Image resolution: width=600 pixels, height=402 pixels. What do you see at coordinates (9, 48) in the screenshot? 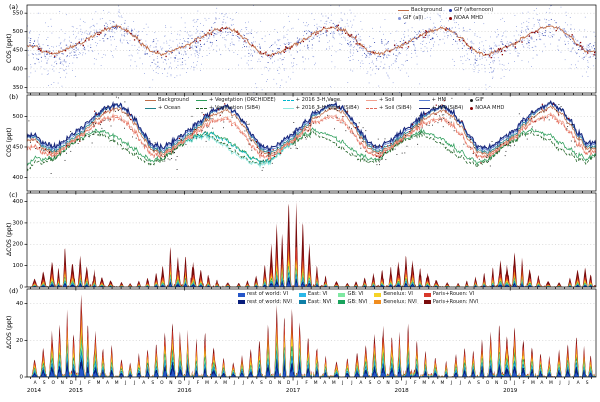
I see `ylabel-panel-a: COS (ppt)` at bounding box center [9, 48].